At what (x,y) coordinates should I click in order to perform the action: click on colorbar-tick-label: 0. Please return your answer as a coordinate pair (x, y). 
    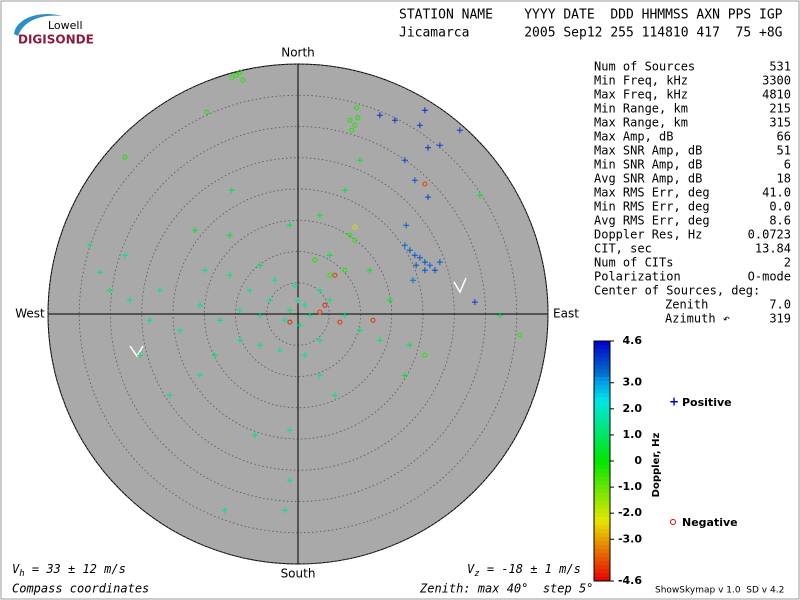
    Looking at the image, I should click on (638, 460).